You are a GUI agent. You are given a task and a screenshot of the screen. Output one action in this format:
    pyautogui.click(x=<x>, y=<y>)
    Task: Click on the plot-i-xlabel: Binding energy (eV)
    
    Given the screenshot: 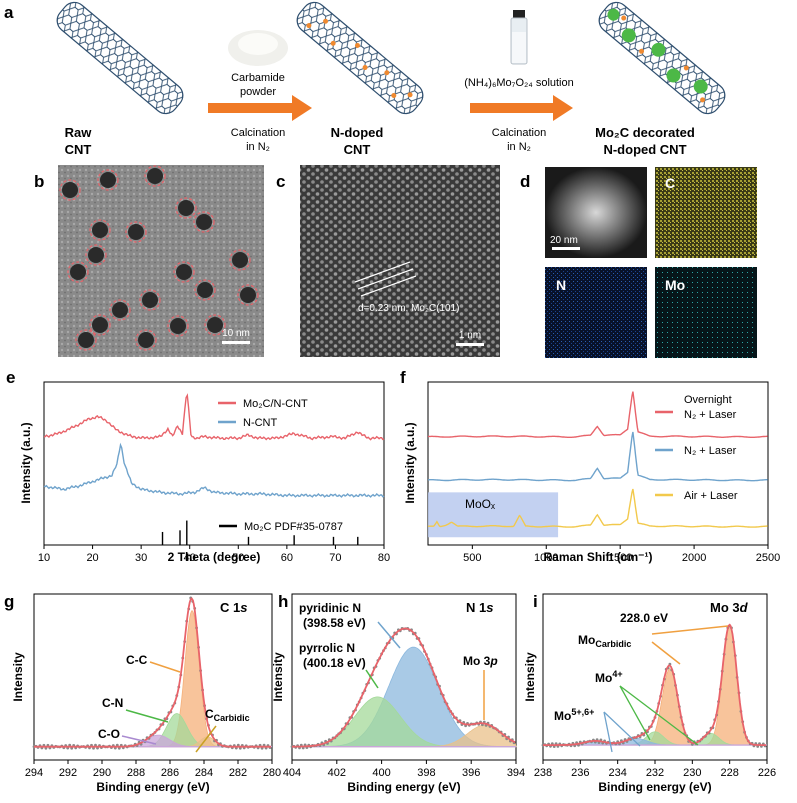 What is the action you would take?
    pyautogui.click(x=654, y=787)
    